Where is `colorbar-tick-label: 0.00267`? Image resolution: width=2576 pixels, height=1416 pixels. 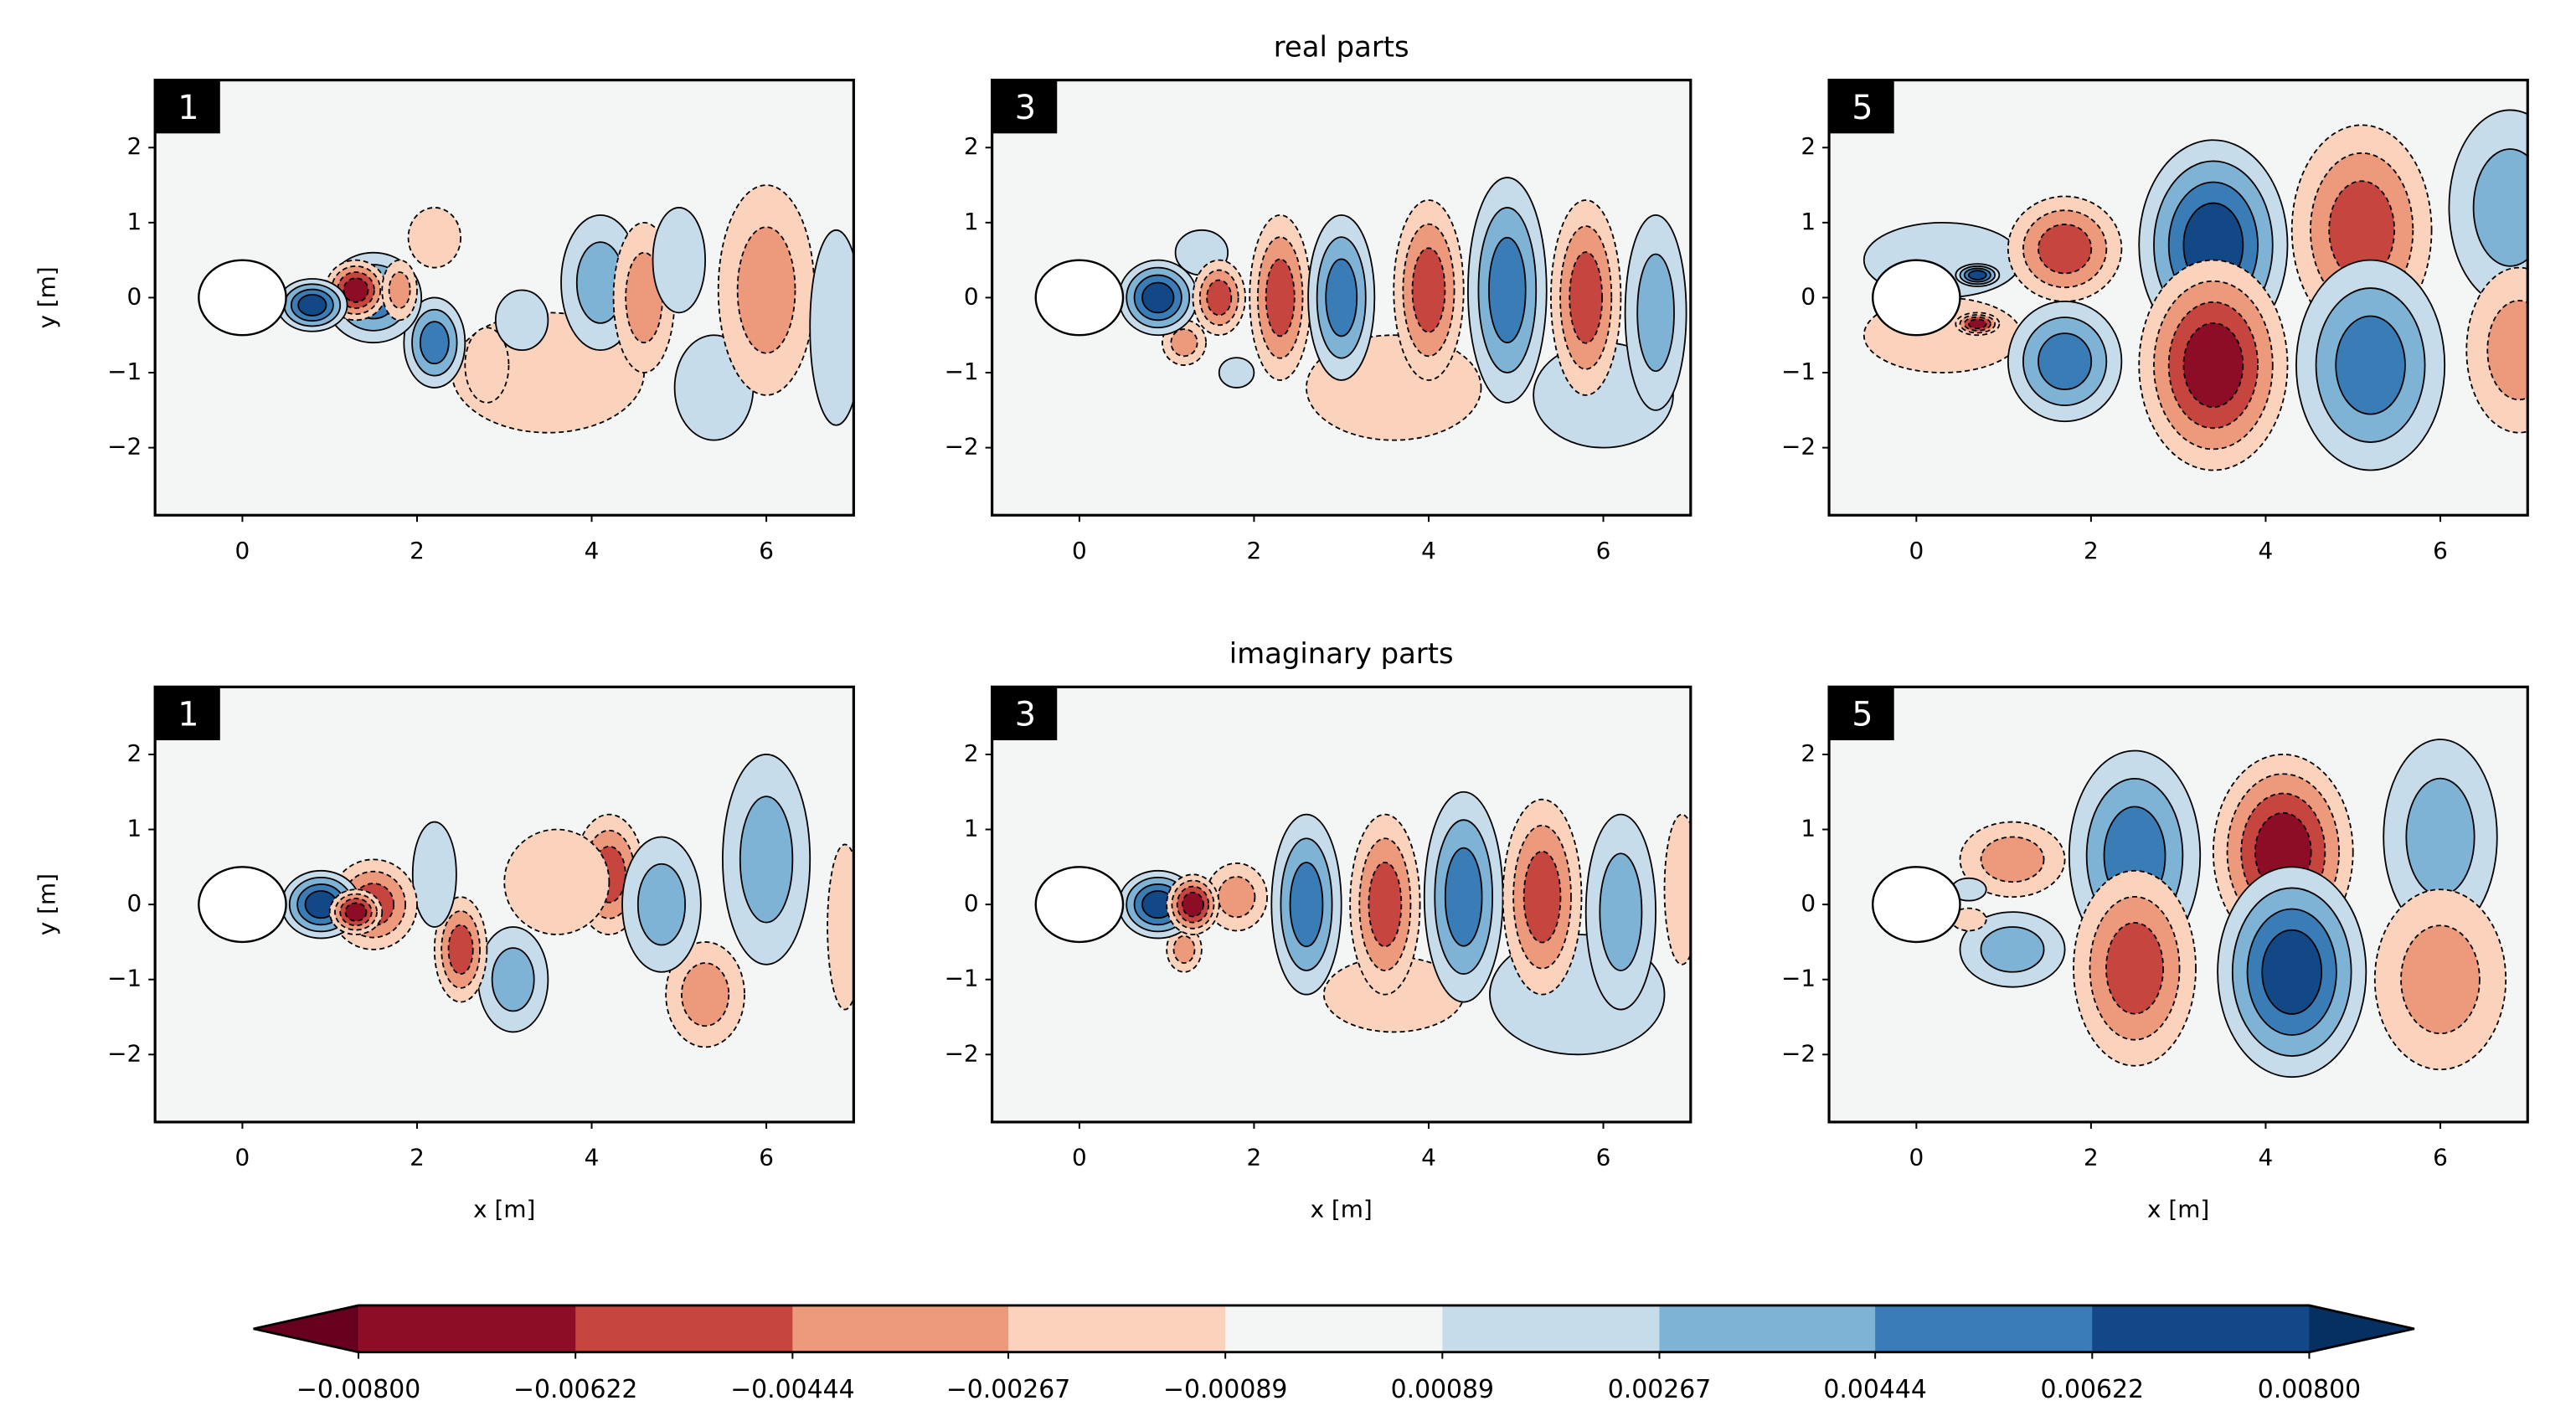
colorbar-tick-label: 0.00267 is located at coordinates (1659, 1389).